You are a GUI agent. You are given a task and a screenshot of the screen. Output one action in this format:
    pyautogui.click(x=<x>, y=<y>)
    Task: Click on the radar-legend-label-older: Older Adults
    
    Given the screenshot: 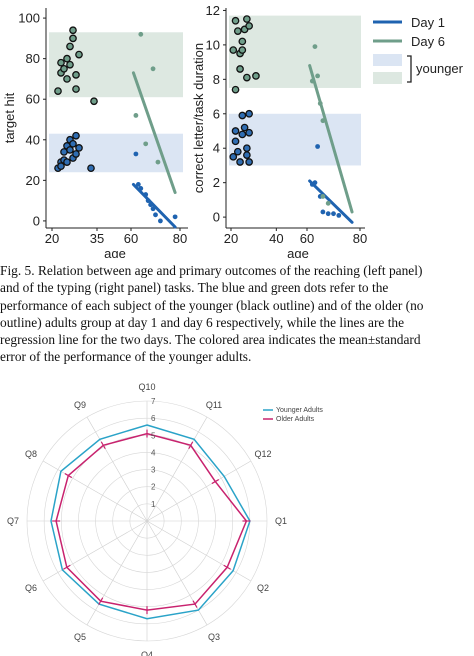 What is the action you would take?
    pyautogui.click(x=295, y=419)
    